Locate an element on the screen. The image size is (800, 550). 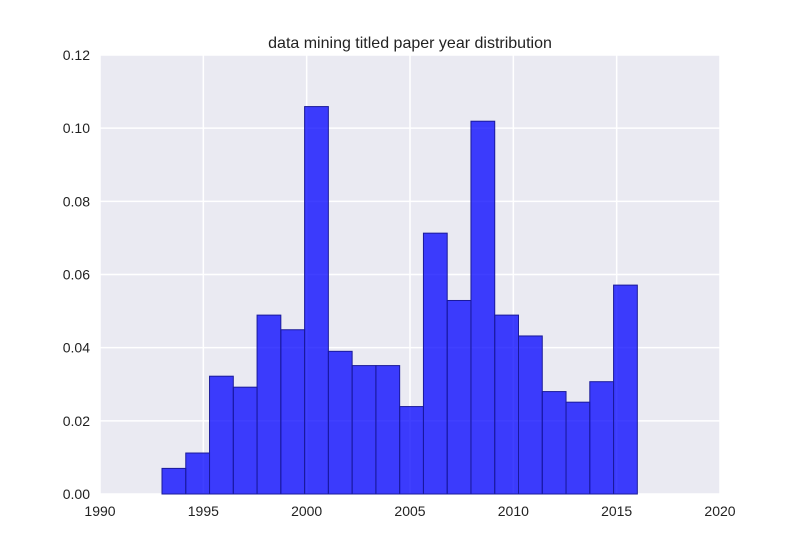
y-axis-ticks: 0.00 0.02 0.04 0.06 0.08 0.10 0.12 is located at coordinates (76, 274).